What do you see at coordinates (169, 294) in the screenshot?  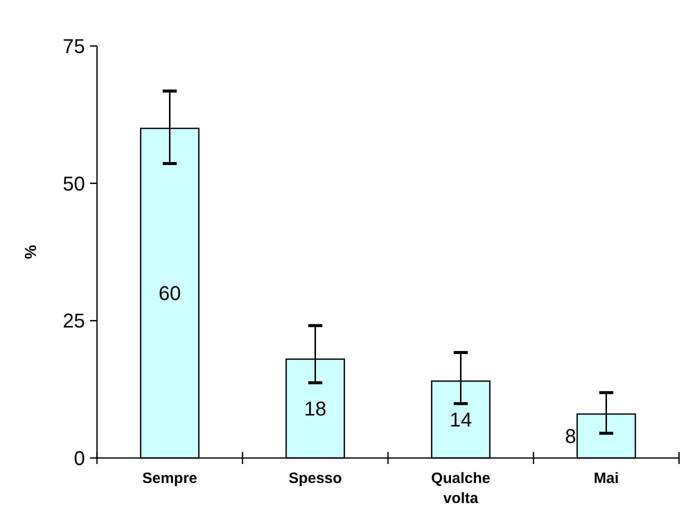 I see `data-label: 60` at bounding box center [169, 294].